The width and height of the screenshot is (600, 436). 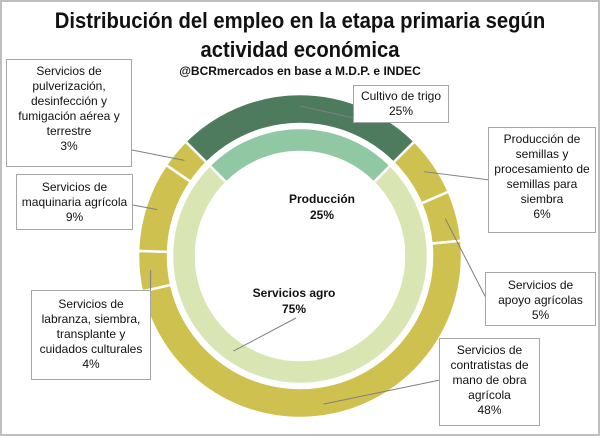 I want to click on leader-line-servicios-de-apoyo-agricolas, so click(x=466, y=259).